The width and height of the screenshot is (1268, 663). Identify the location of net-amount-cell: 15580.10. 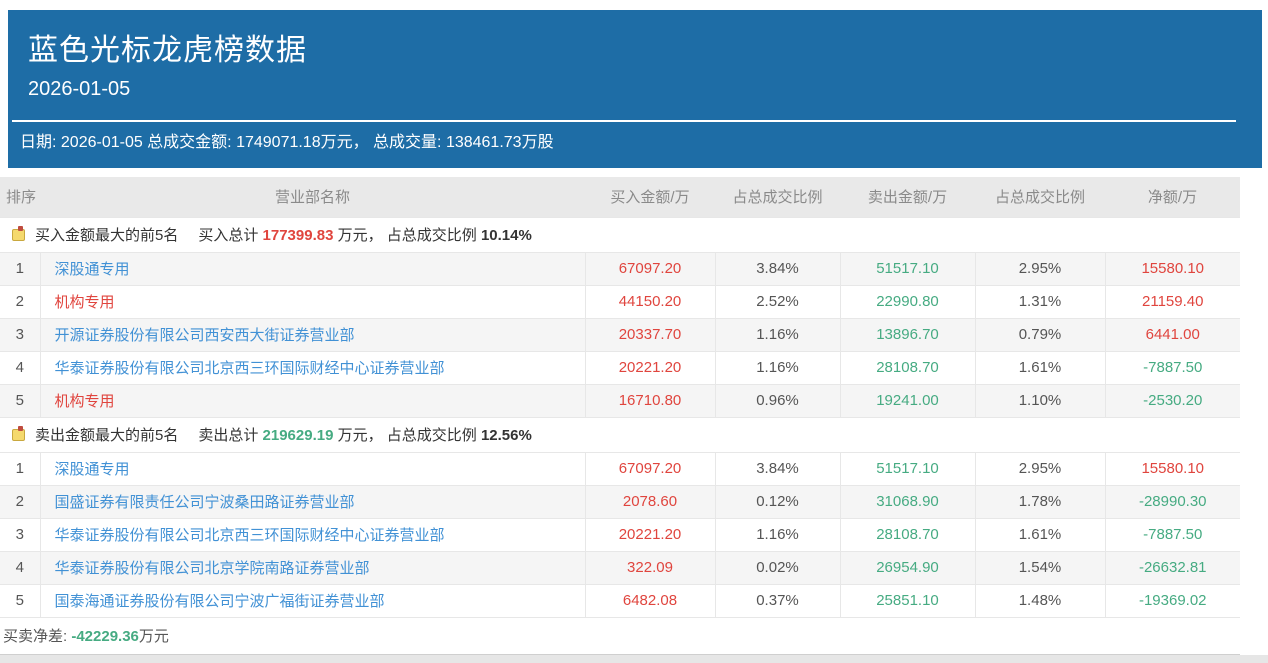
(1172, 469).